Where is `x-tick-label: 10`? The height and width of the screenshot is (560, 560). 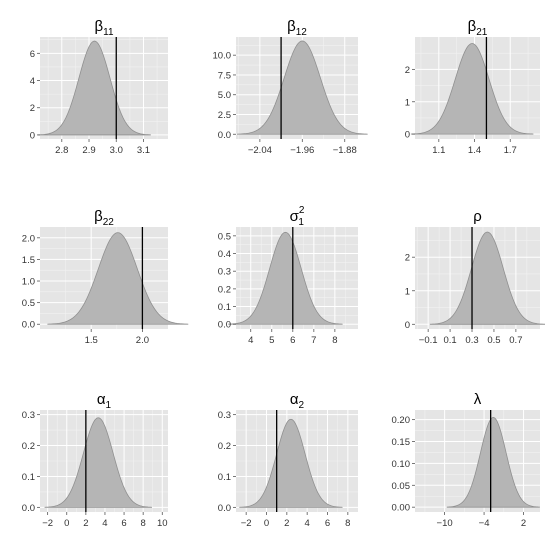 x-tick-label: 10 is located at coordinates (162, 523).